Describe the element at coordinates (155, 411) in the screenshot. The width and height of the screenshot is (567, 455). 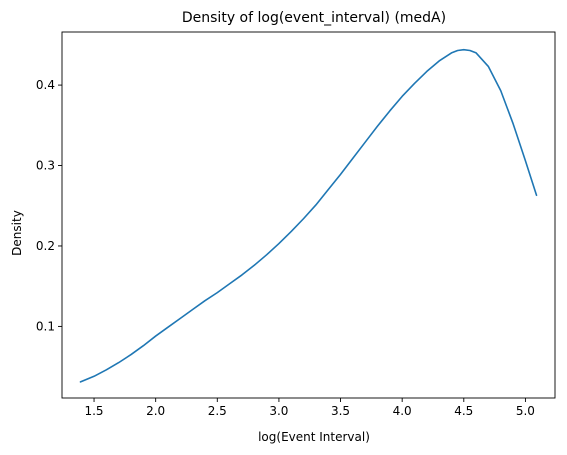
I see `x-tick-label: 2.0` at that location.